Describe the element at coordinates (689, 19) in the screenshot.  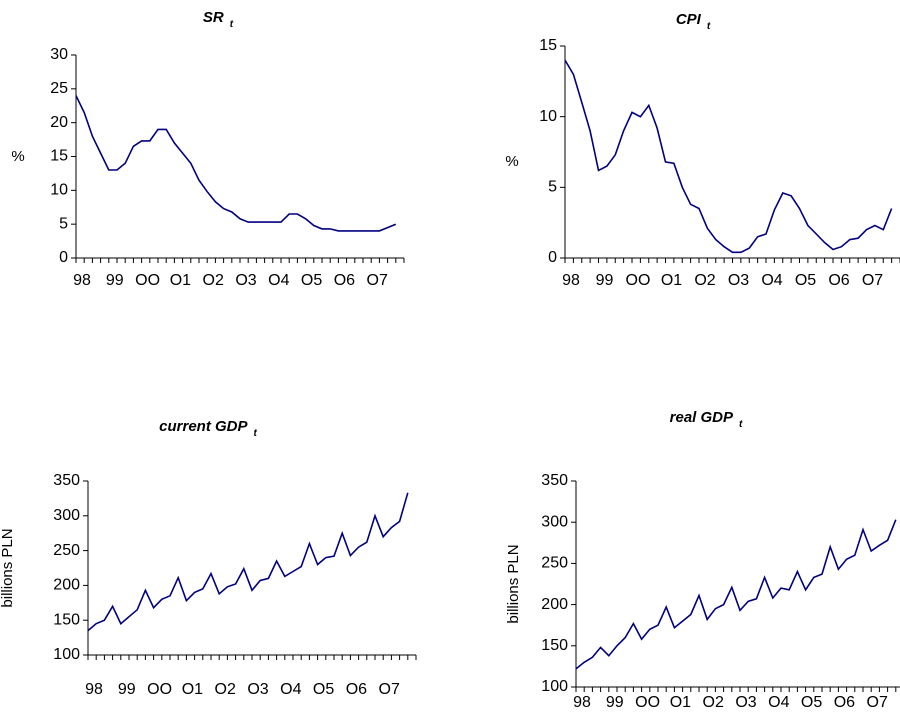
I see `title-text: CPI` at that location.